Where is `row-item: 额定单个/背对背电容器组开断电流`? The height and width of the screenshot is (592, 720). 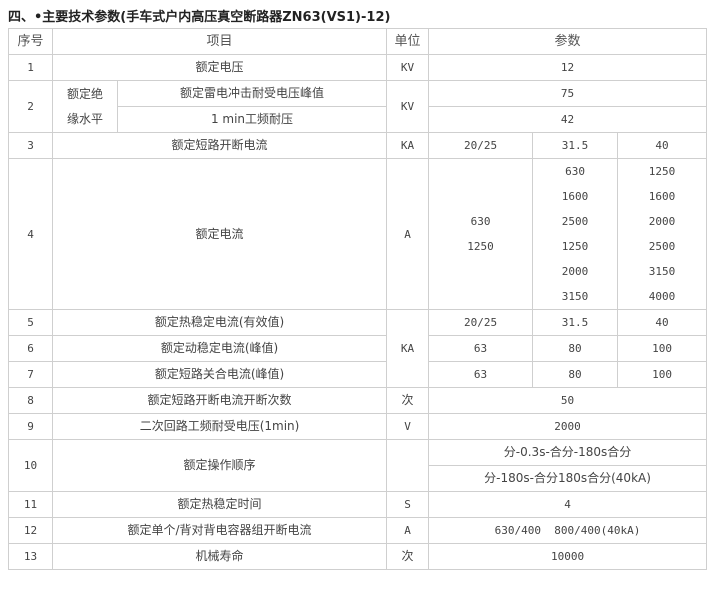
row-item: 额定单个/背对背电容器组开断电流 is located at coordinates (219, 530).